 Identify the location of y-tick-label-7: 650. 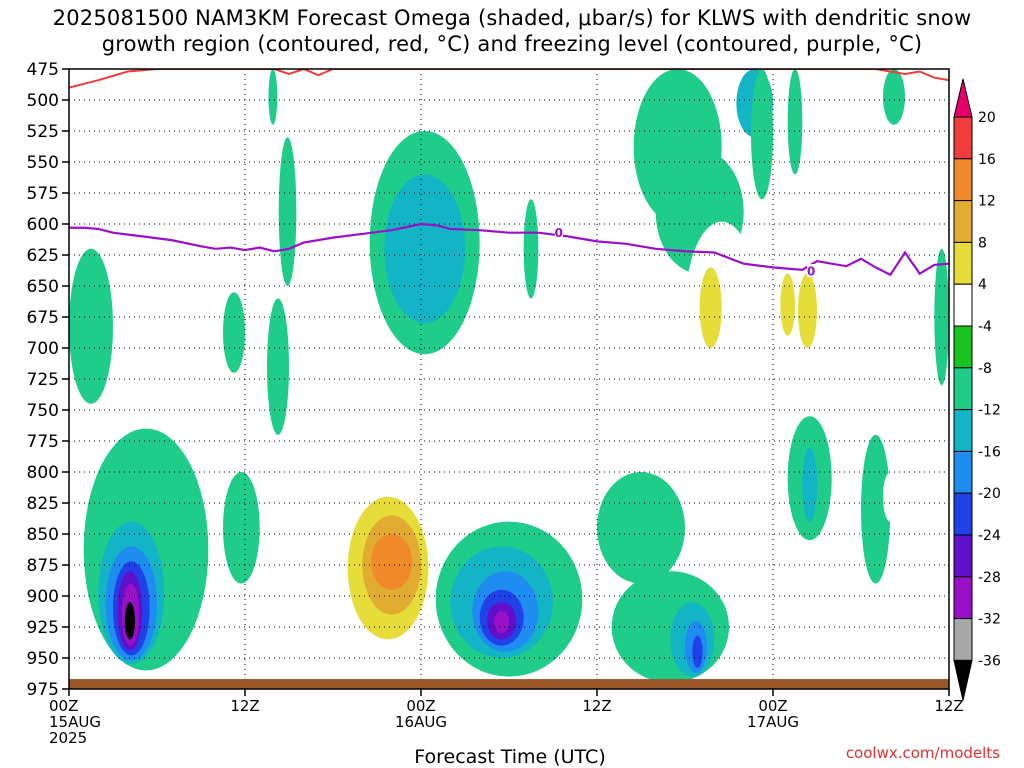
(43, 287).